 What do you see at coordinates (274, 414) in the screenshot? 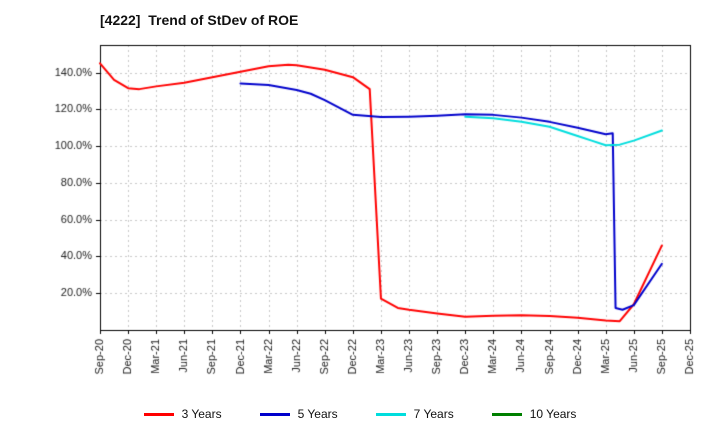
I see `legend-line-swatch-blue` at bounding box center [274, 414].